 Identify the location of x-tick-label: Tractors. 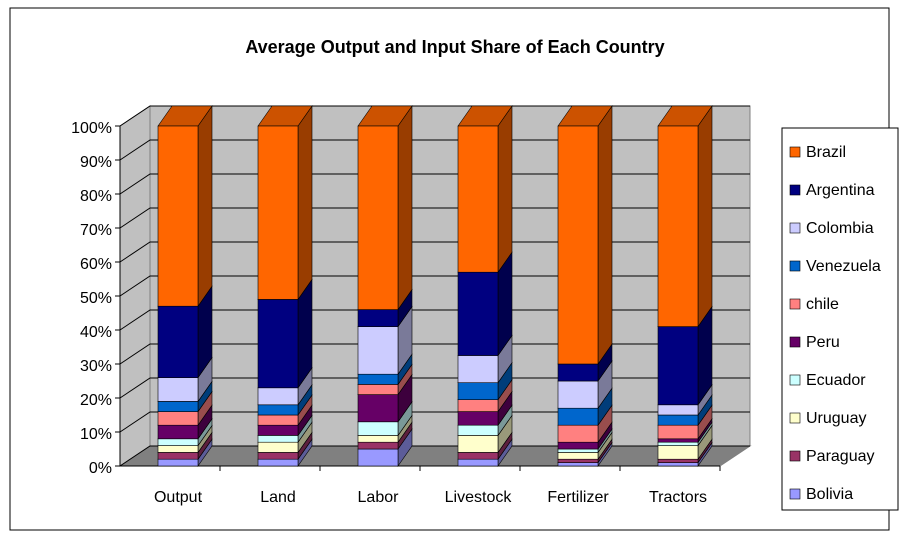
(678, 497).